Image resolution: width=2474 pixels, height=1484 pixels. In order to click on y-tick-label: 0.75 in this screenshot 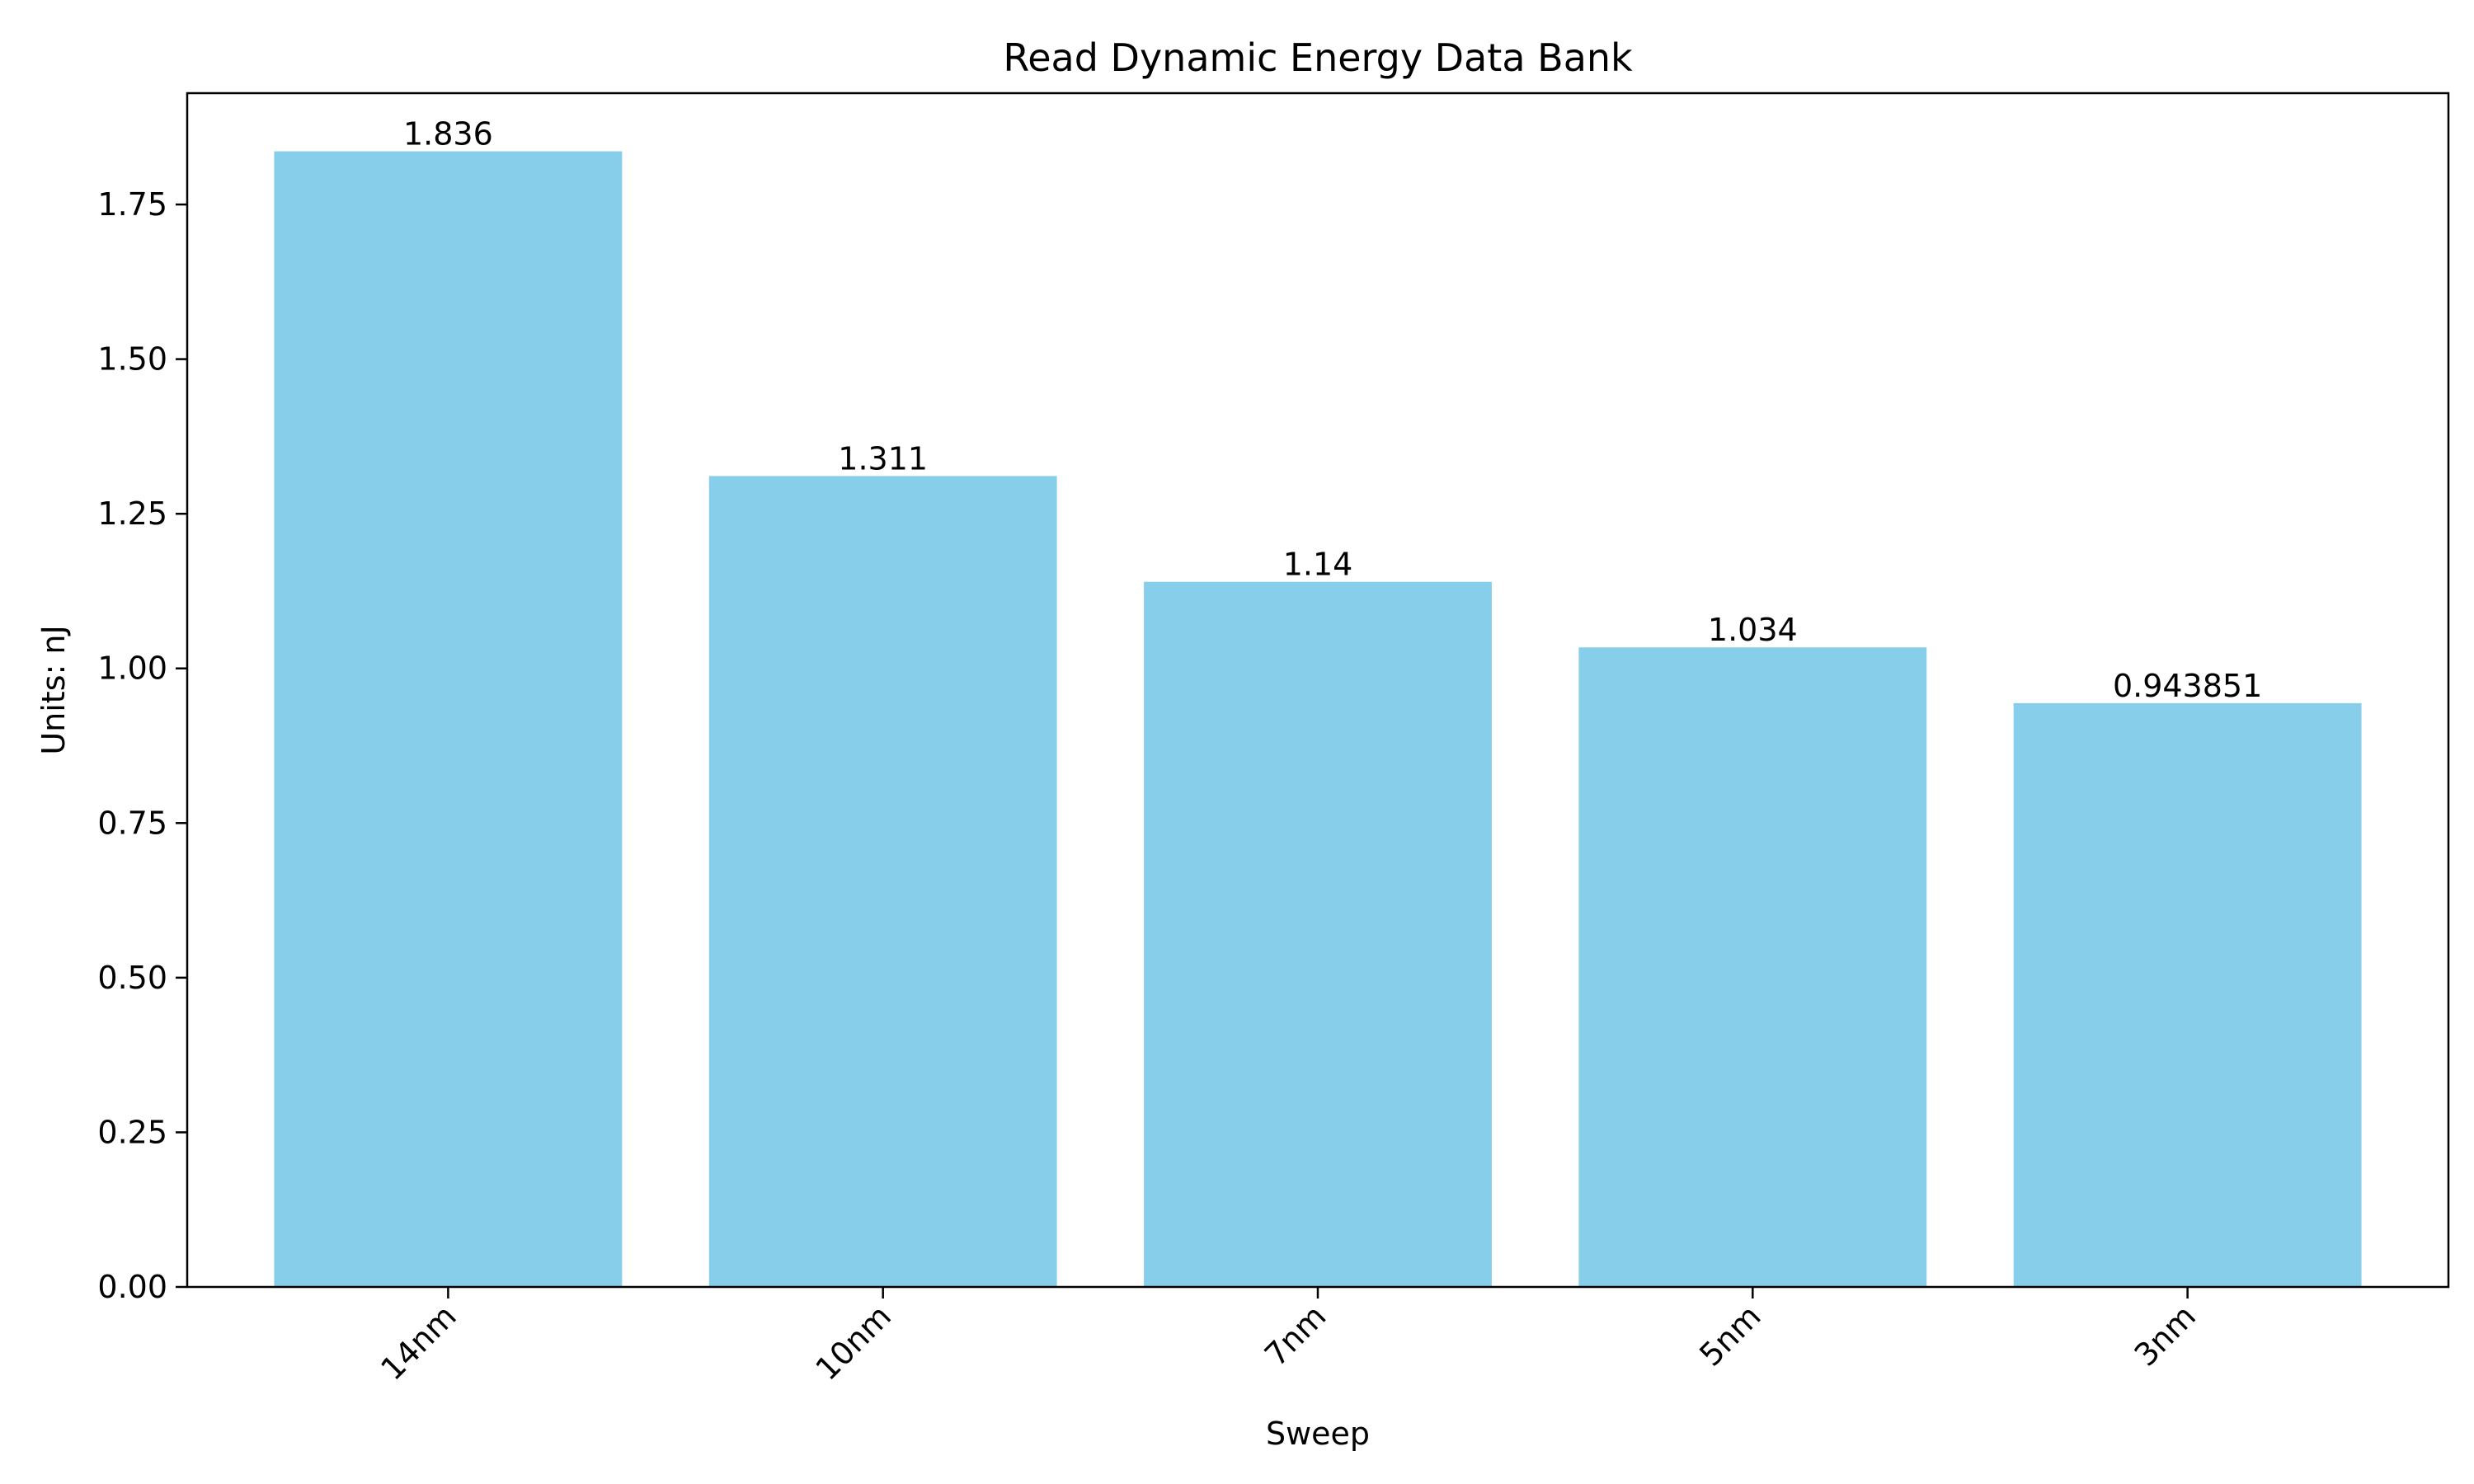, I will do `click(132, 823)`.